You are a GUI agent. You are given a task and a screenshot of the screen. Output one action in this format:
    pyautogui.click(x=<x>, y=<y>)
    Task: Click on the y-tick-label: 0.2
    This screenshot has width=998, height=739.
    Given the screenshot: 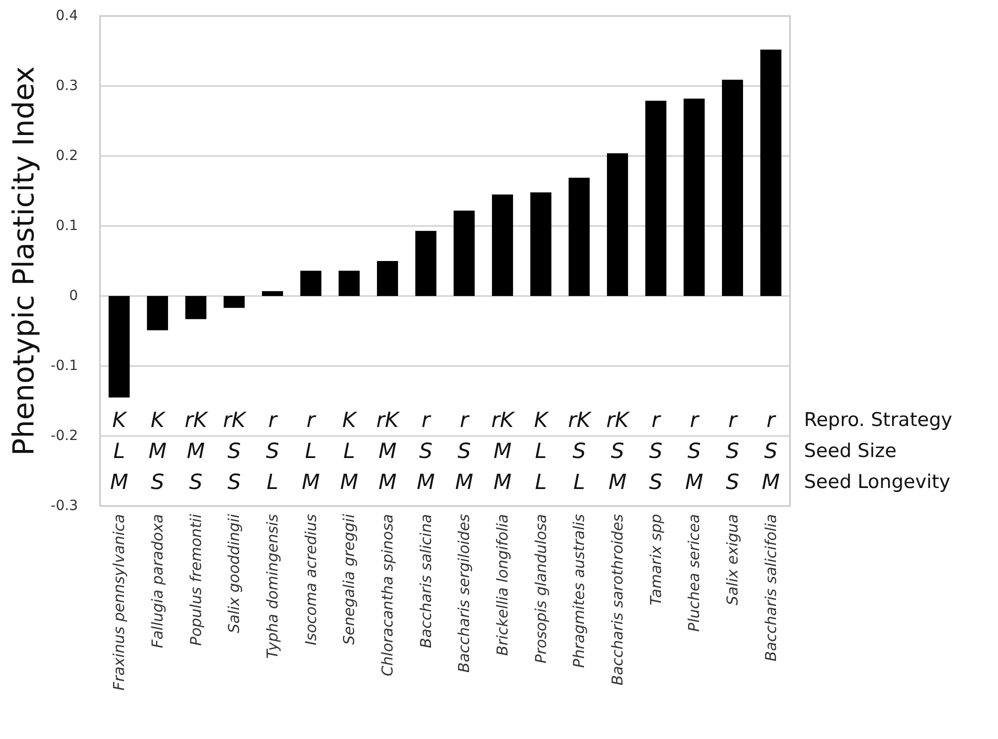 What is the action you would take?
    pyautogui.click(x=67, y=156)
    